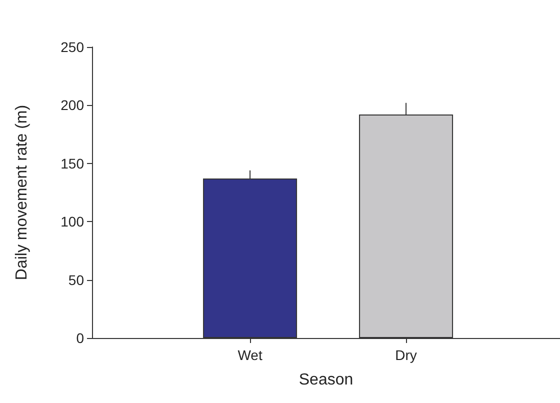 This screenshot has height=403, width=560. I want to click on y-tick-label: 50, so click(76, 280).